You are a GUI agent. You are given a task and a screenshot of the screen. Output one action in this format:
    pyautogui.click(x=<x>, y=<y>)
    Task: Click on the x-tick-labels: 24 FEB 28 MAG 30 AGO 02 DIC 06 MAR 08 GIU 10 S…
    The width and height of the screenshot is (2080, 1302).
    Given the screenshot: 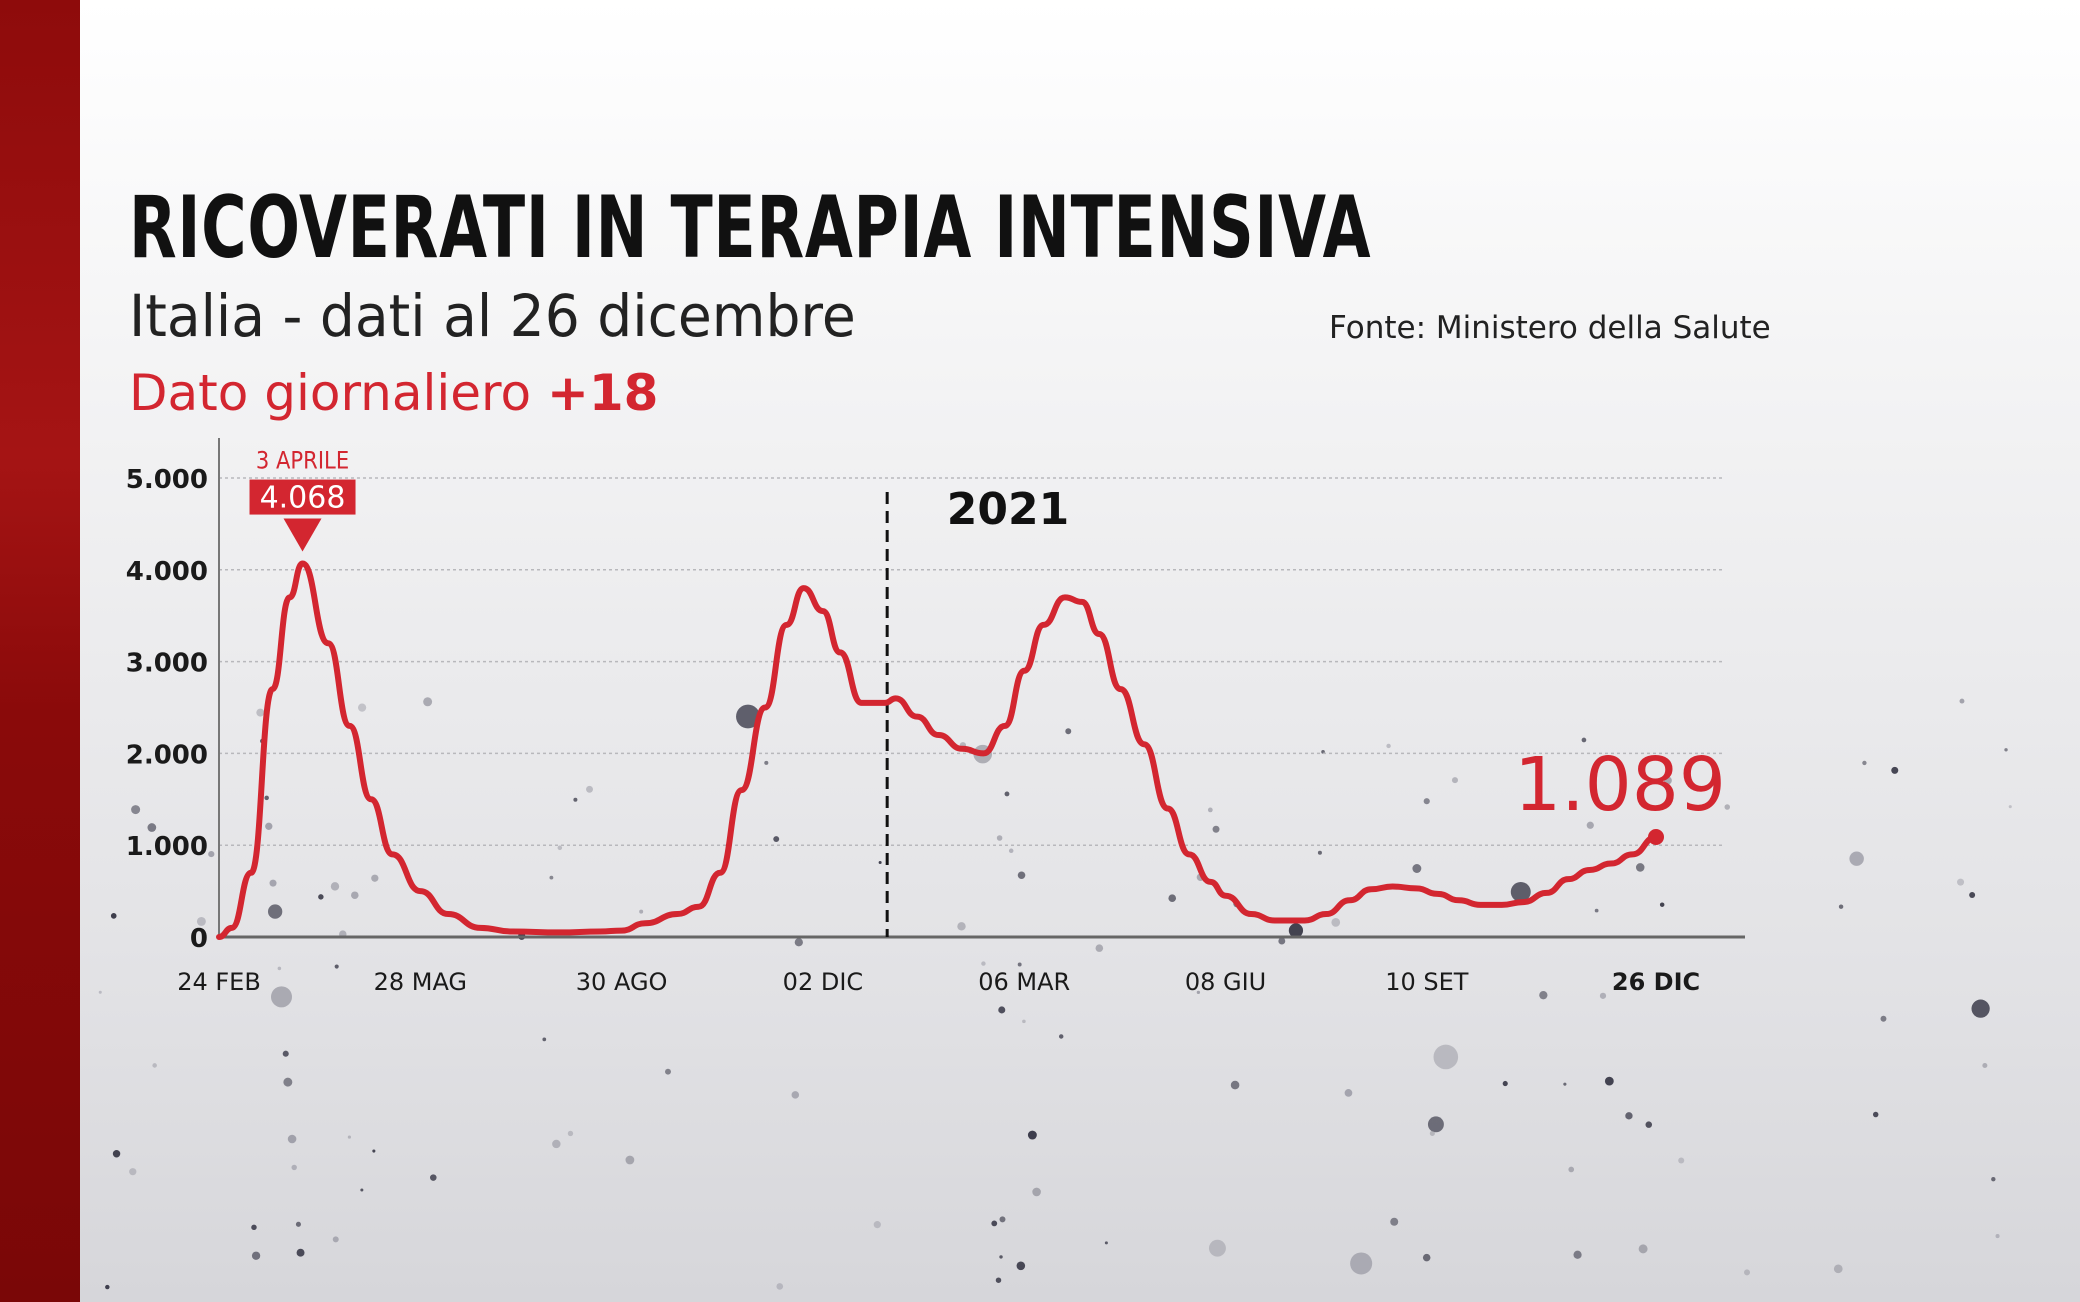 What is the action you would take?
    pyautogui.click(x=938, y=982)
    